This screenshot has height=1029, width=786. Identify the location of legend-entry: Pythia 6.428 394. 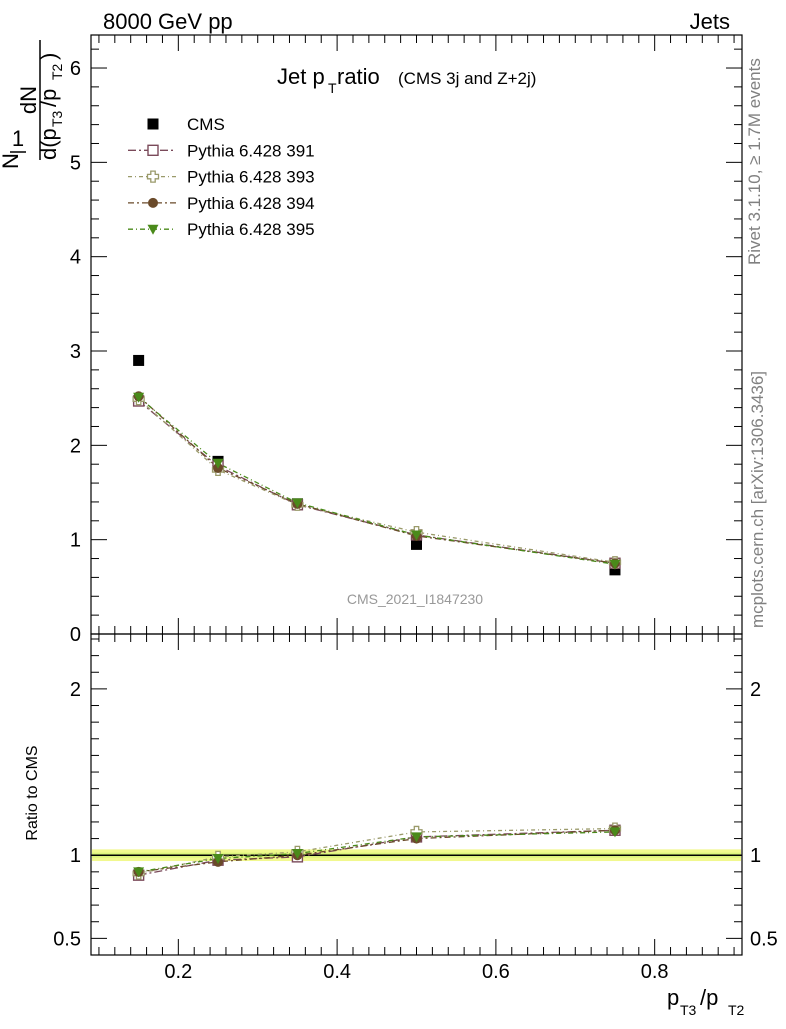
(221, 203).